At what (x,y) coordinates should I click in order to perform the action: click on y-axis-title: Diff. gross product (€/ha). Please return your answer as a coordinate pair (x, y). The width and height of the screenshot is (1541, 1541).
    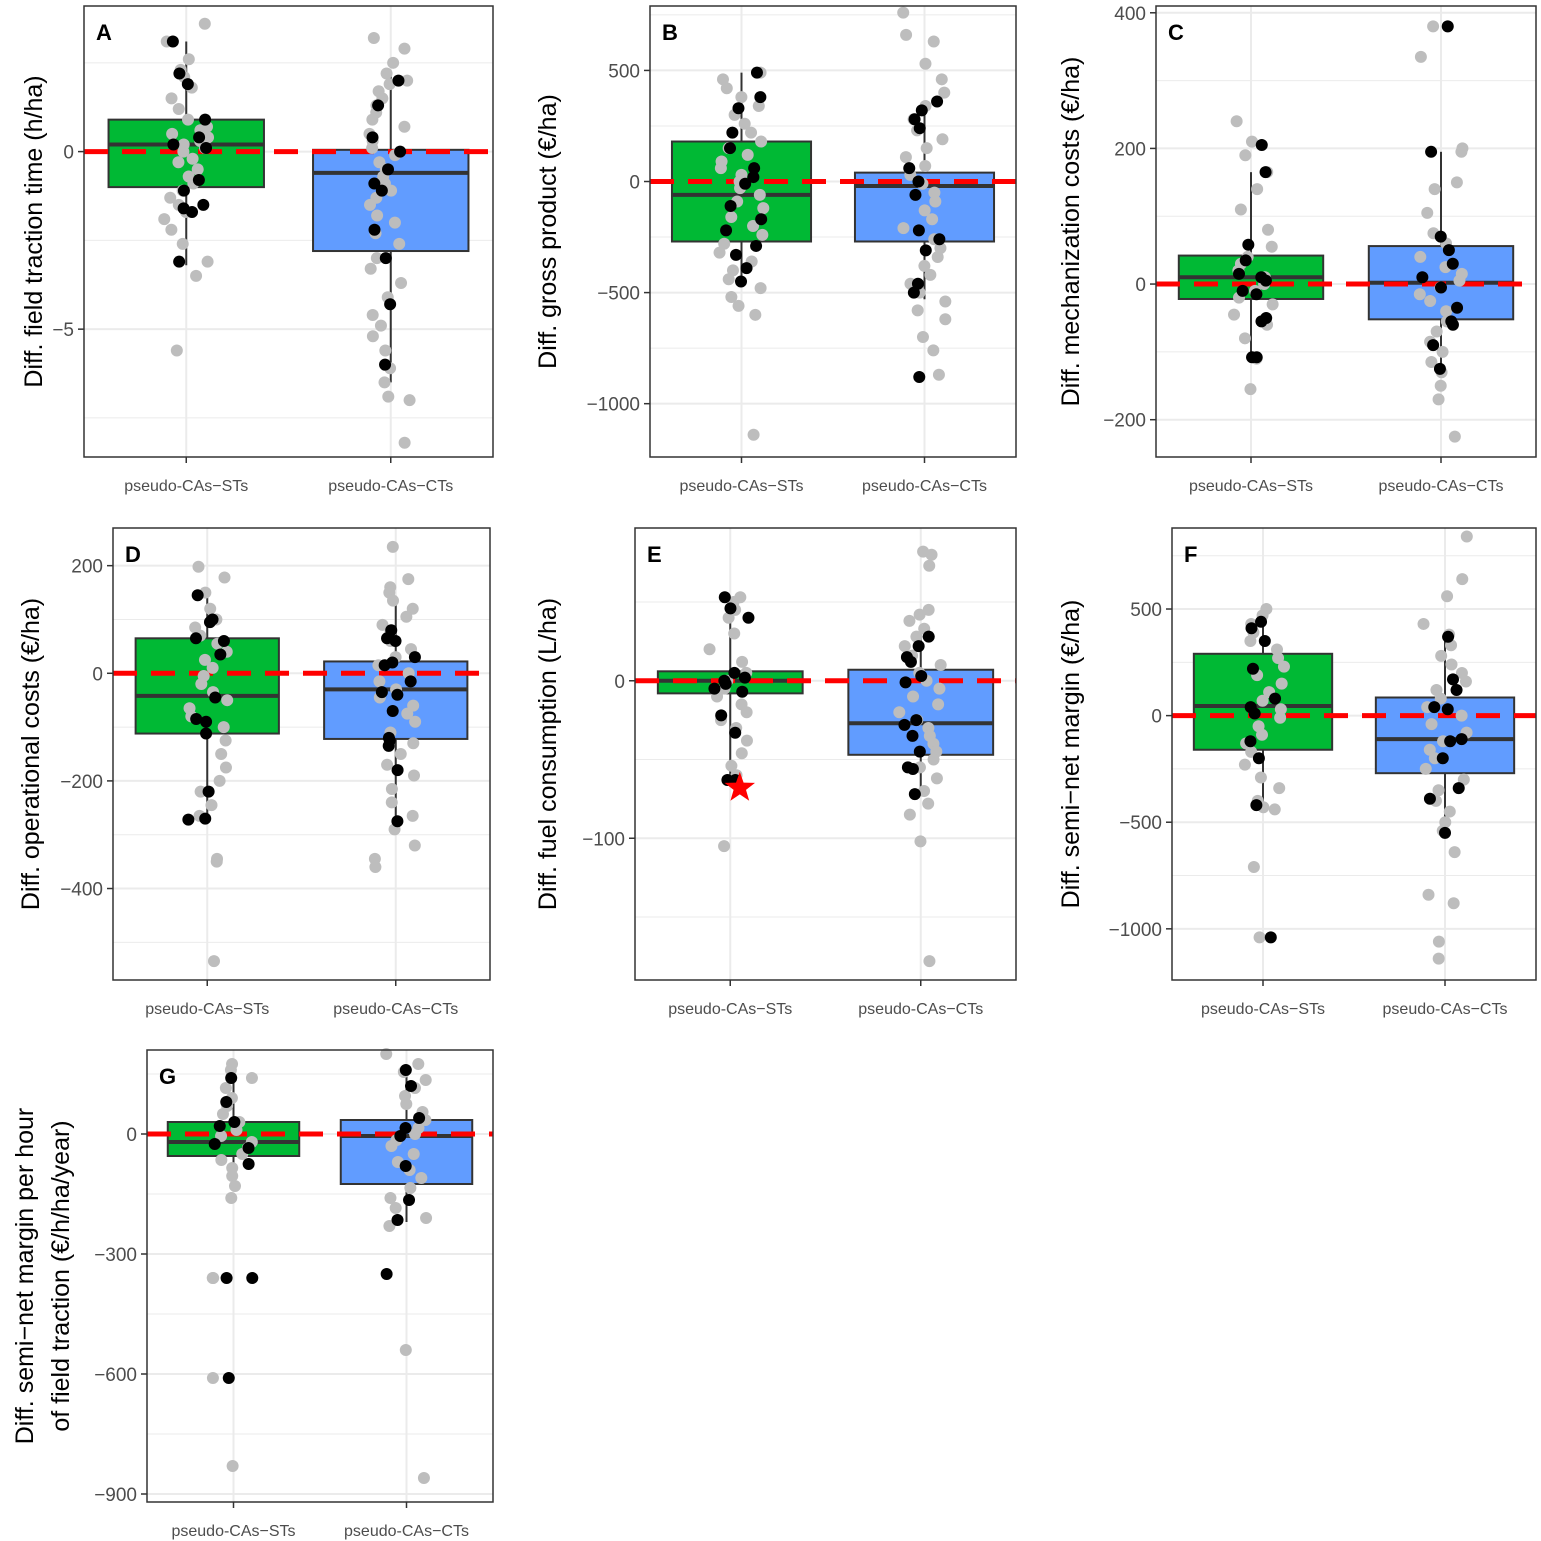
    Looking at the image, I should click on (548, 231).